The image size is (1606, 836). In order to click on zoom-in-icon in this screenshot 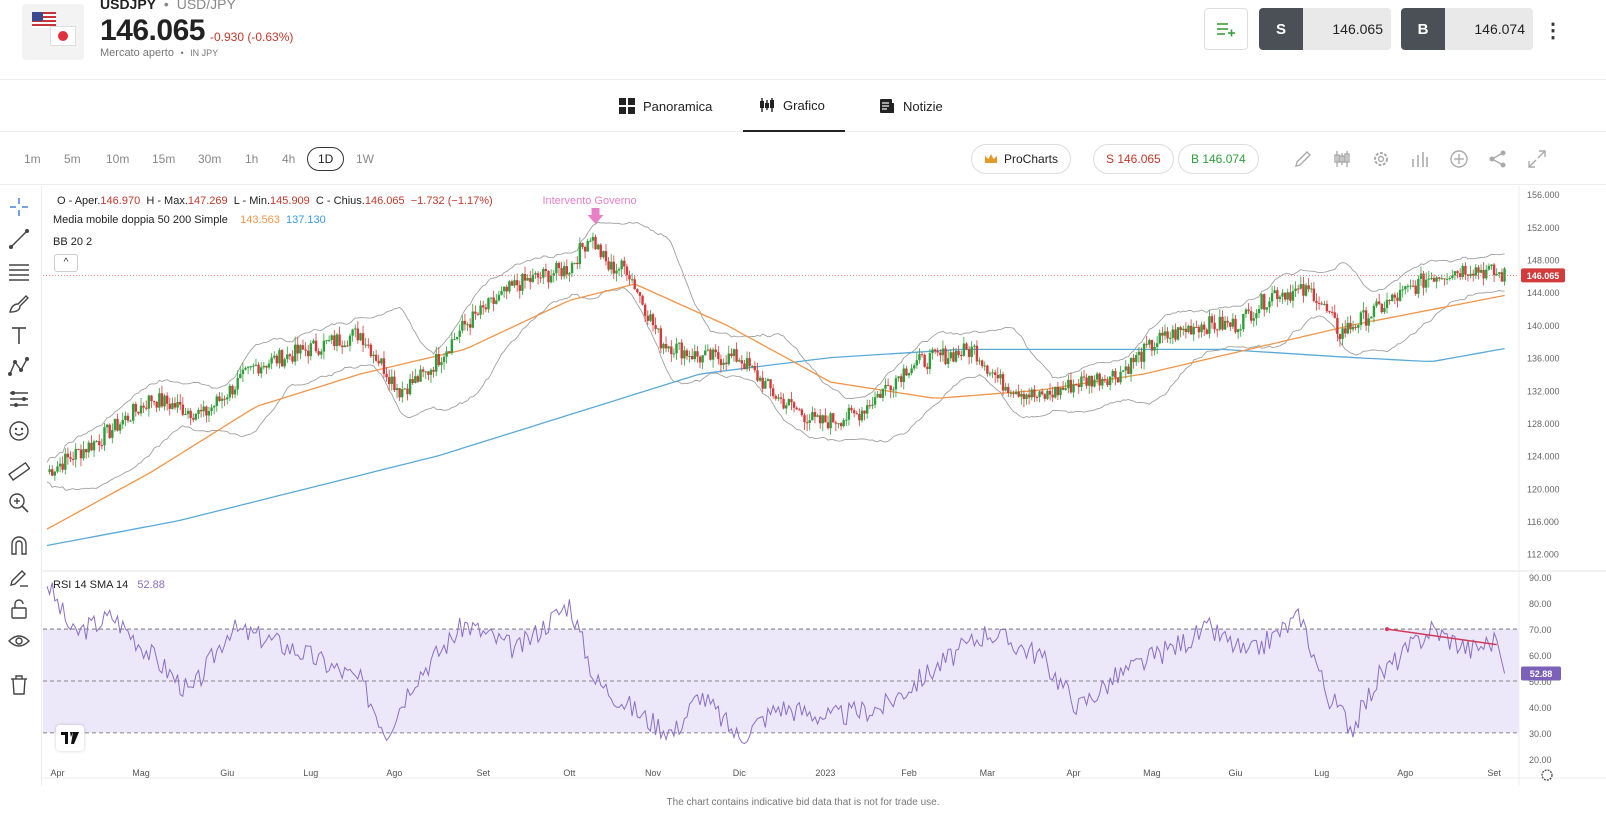, I will do `click(19, 503)`.